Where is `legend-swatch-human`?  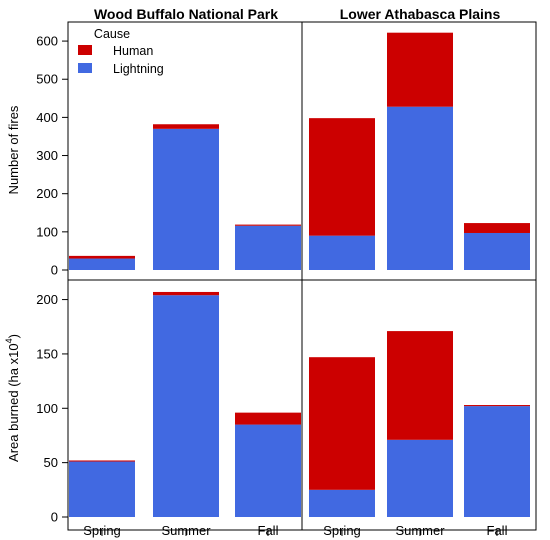
legend-swatch-human is located at coordinates (85, 50).